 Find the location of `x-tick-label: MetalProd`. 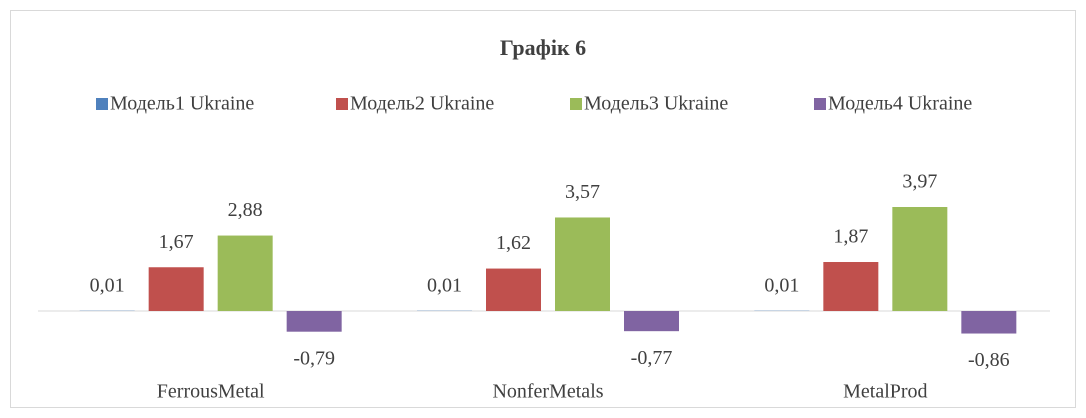

x-tick-label: MetalProd is located at coordinates (885, 392).